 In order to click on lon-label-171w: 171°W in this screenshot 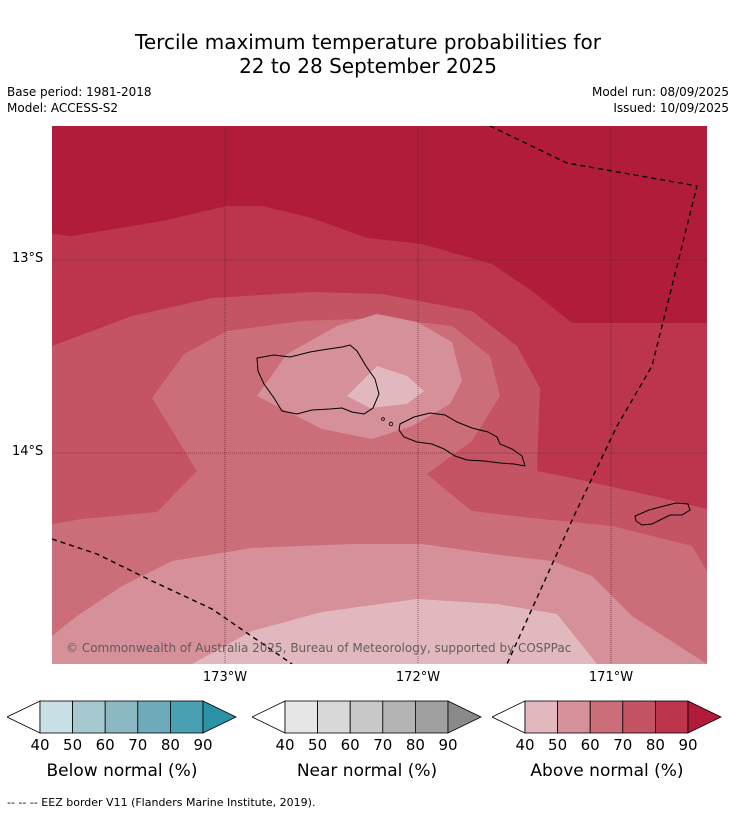, I will do `click(611, 677)`.